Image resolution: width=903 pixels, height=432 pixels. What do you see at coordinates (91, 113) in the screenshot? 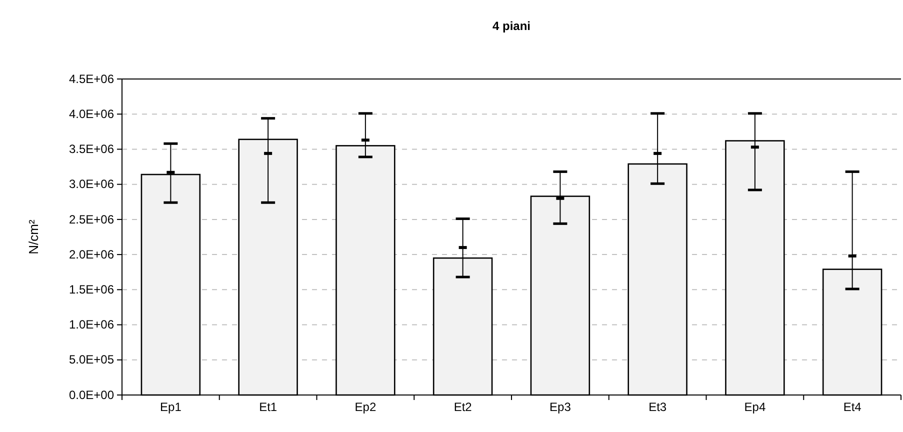
I see `y-tick-label: 4.0E+06` at bounding box center [91, 113].